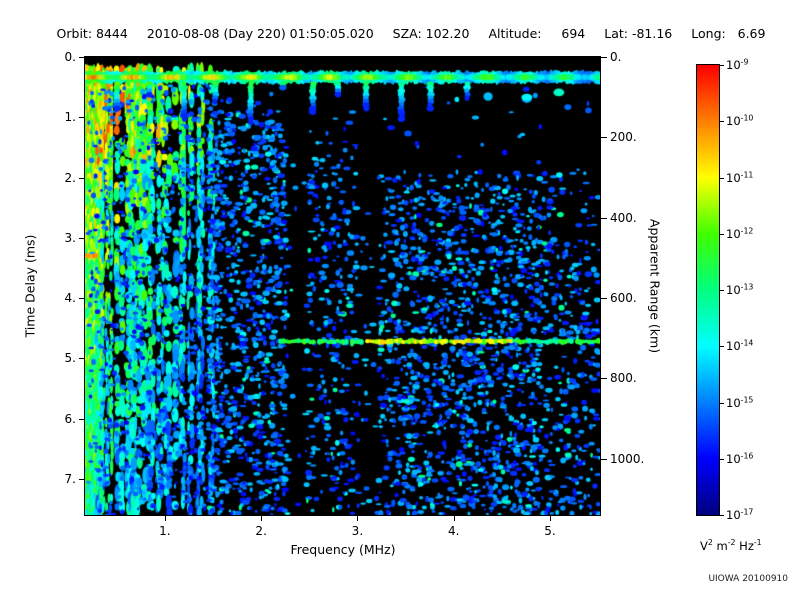 This screenshot has height=600, width=800. Describe the element at coordinates (655, 286) in the screenshot. I see `y2-axis-label: Apparent Range (km)` at that location.